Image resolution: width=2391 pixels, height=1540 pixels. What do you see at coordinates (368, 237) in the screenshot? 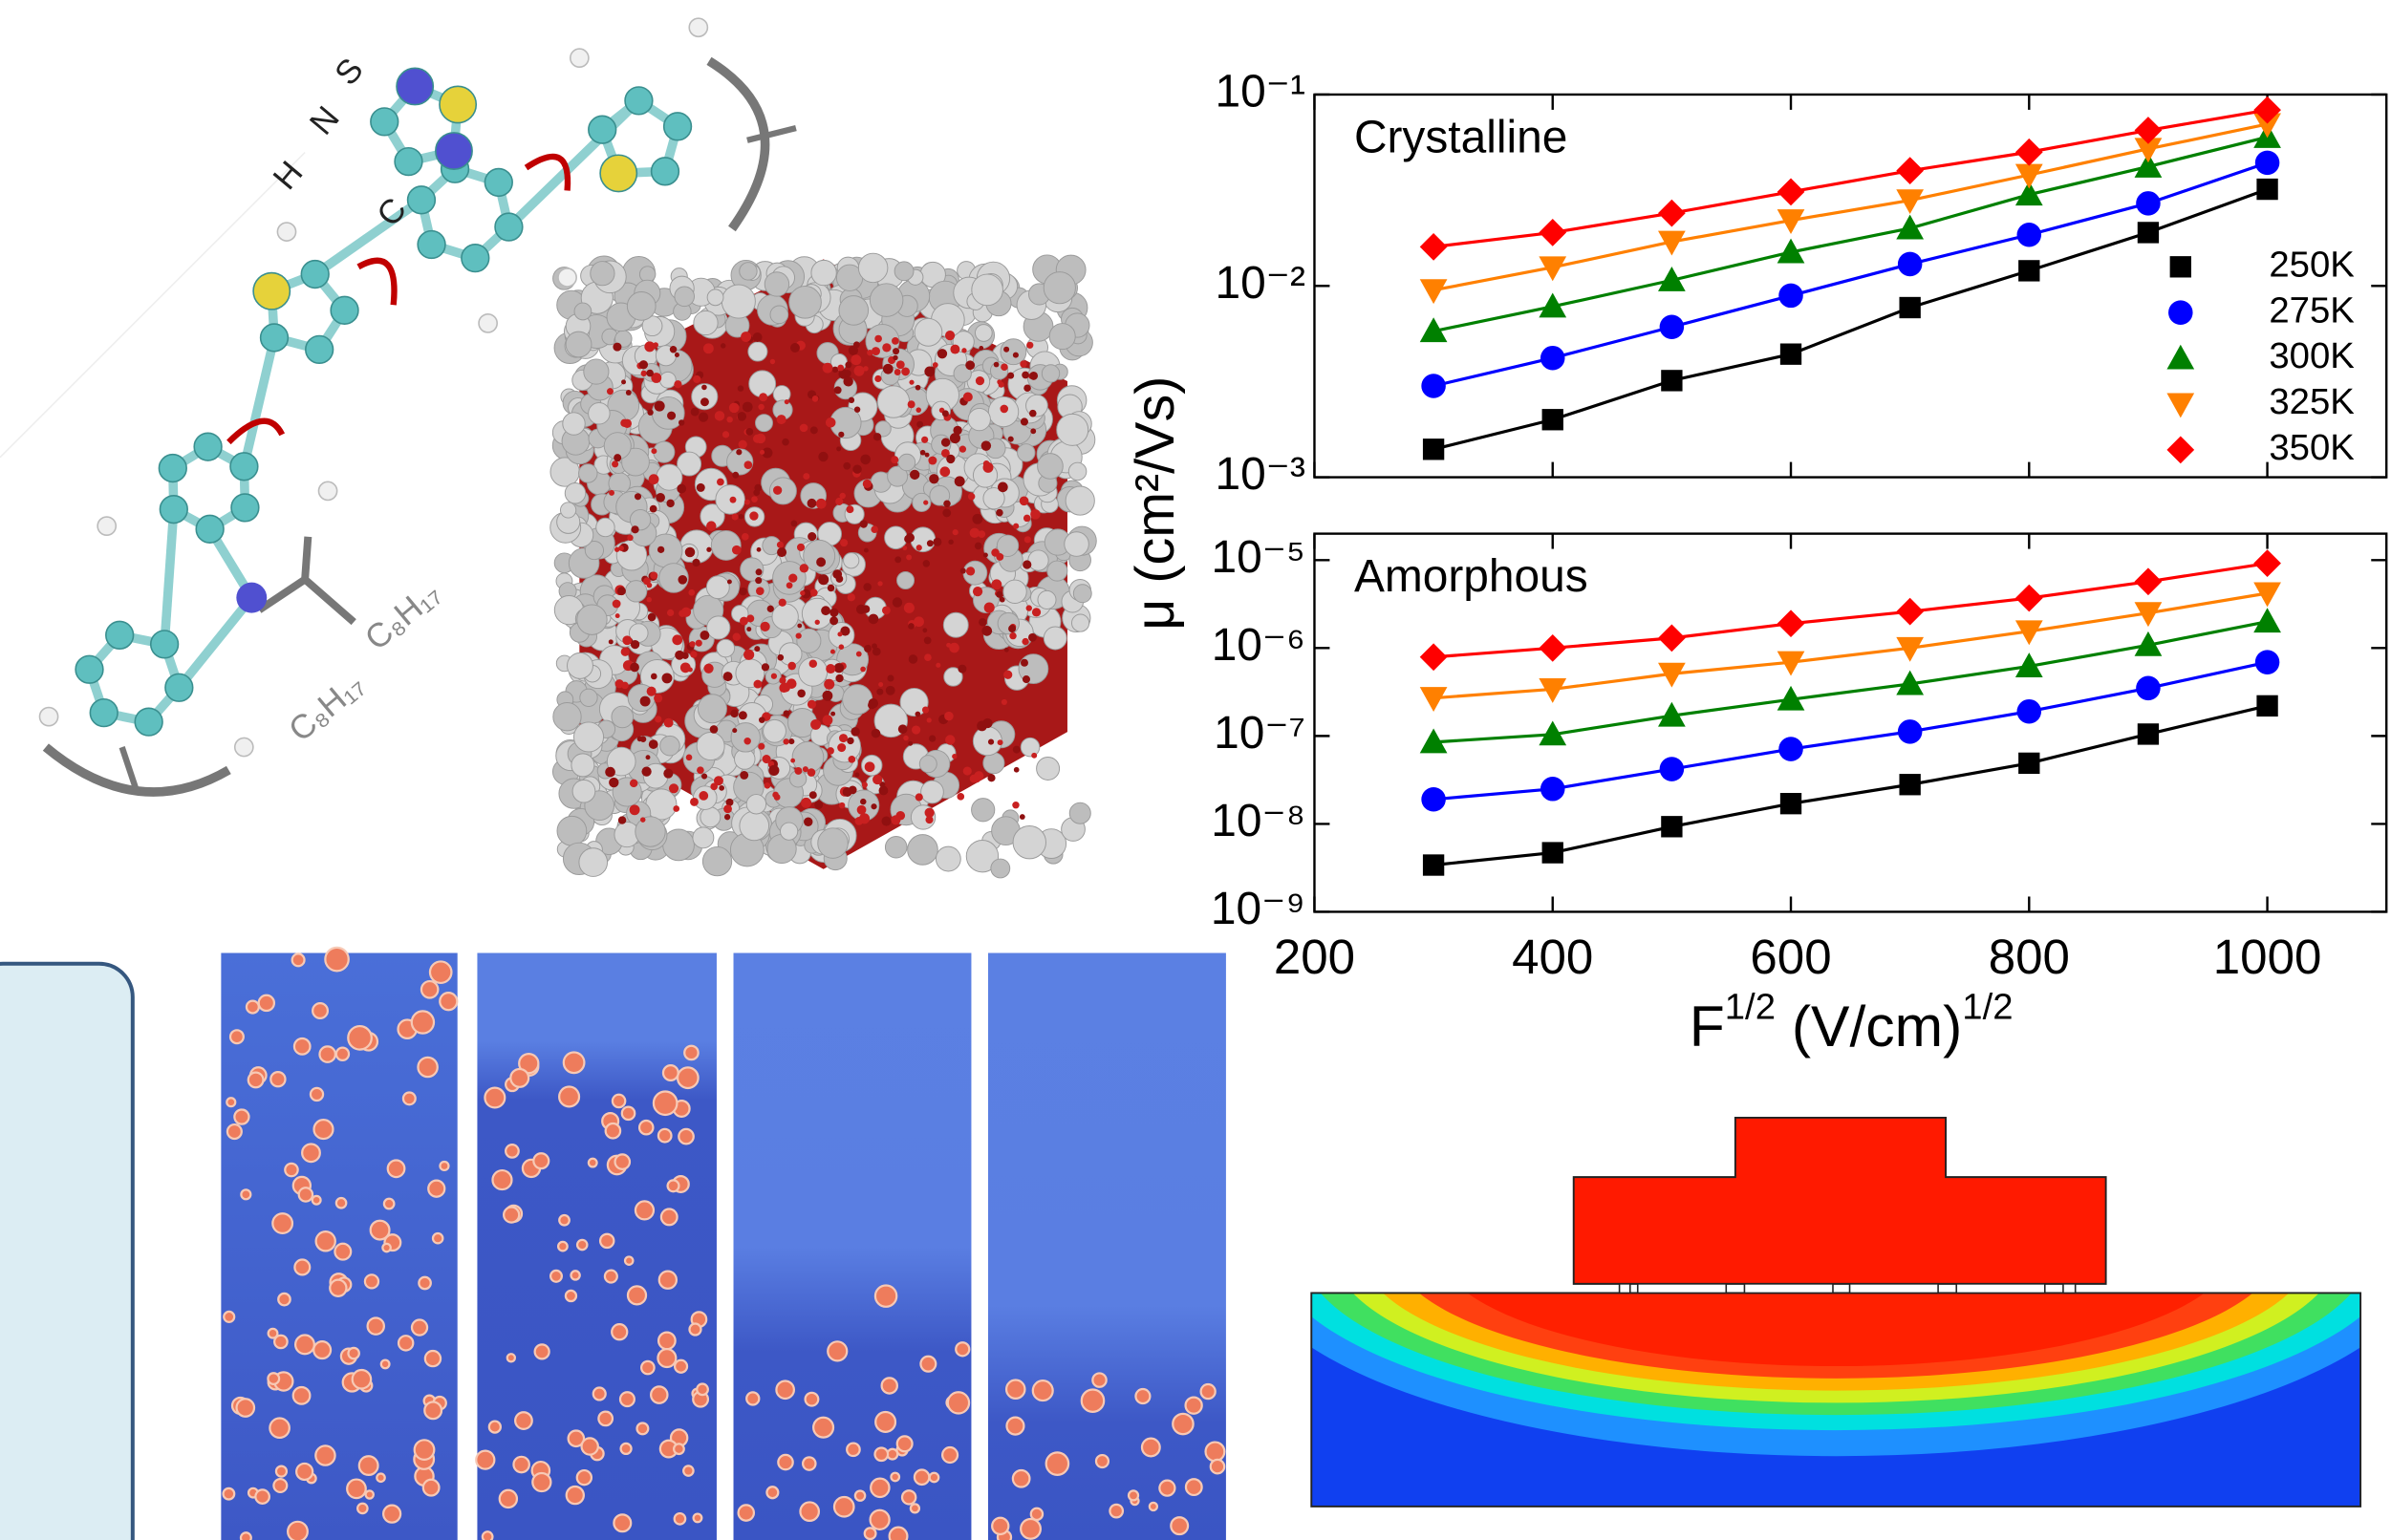
I see `bond` at bounding box center [368, 237].